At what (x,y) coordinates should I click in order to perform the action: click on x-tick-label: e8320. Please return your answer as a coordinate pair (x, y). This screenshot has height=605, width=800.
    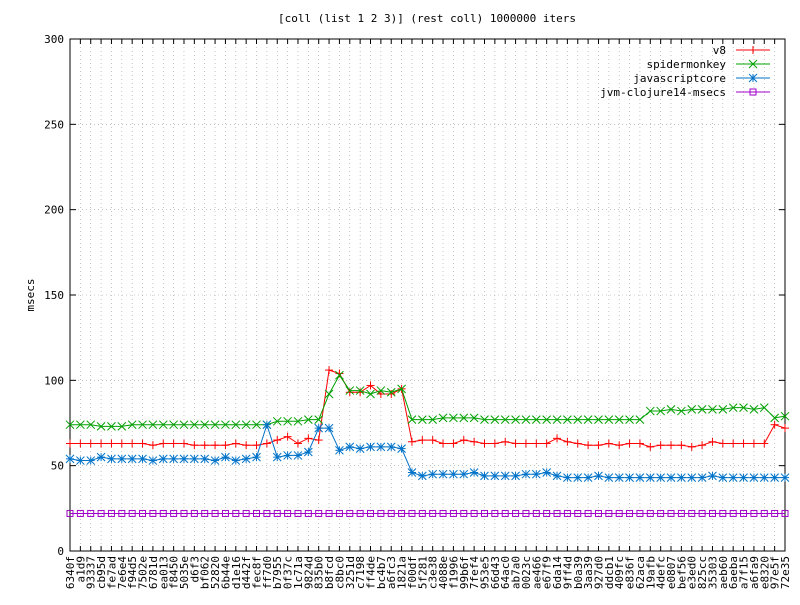
    Looking at the image, I should click on (764, 572).